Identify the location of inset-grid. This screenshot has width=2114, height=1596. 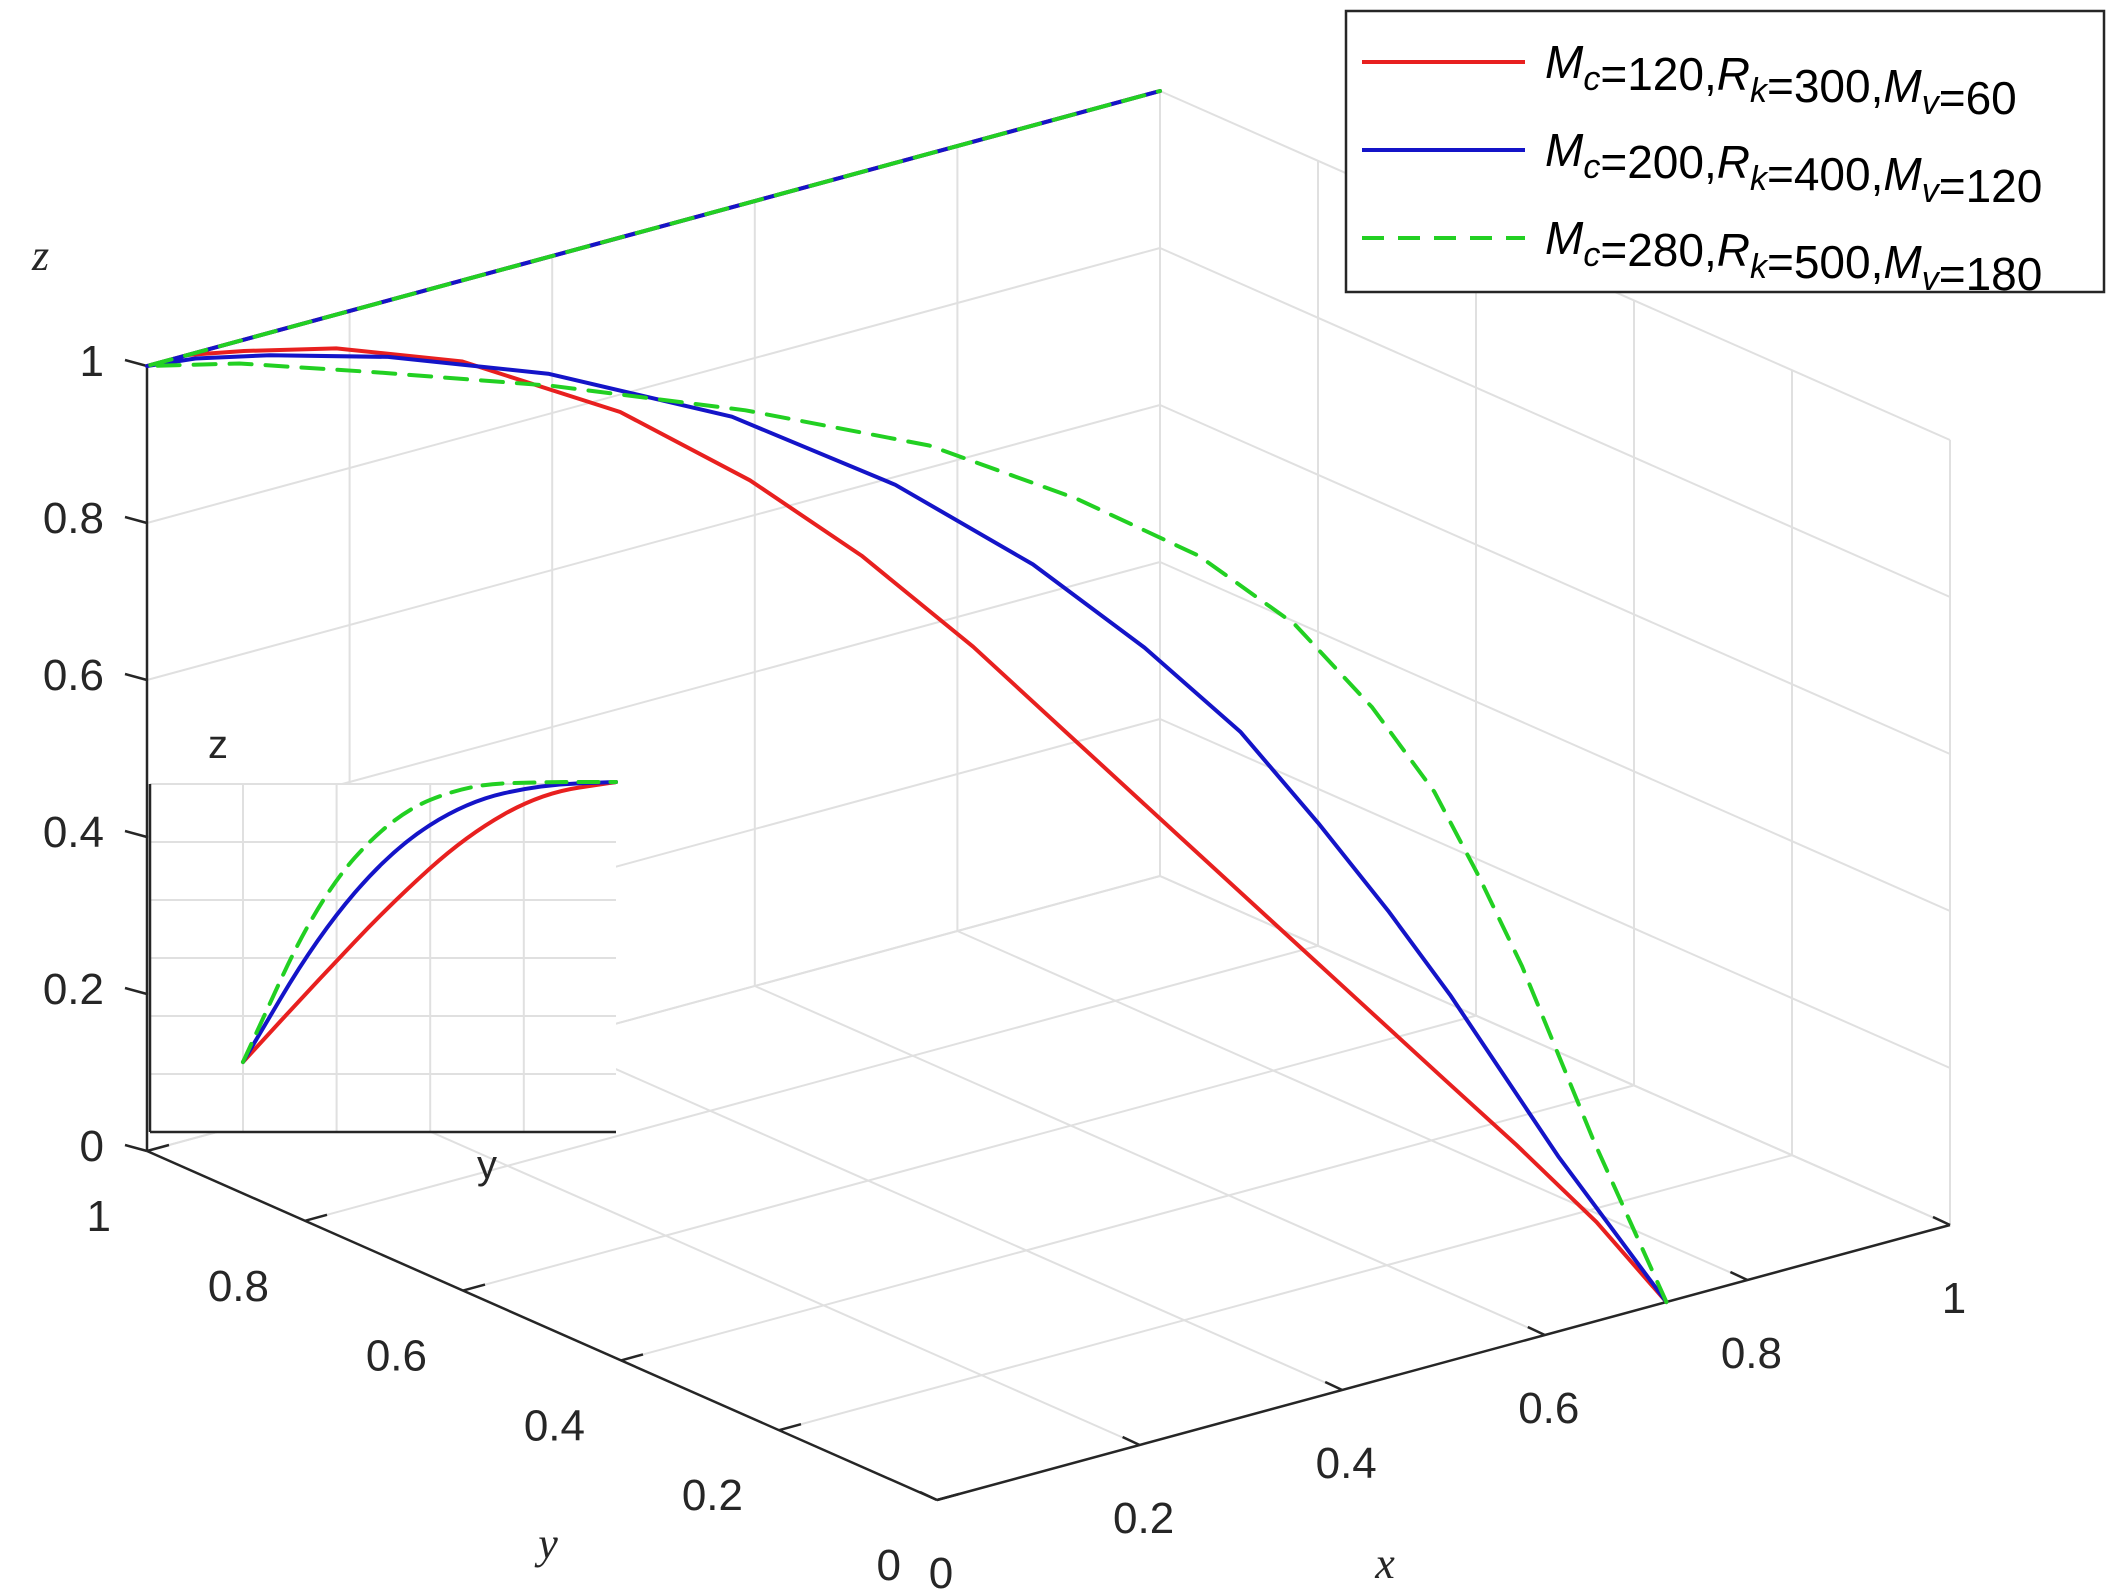
(383, 958).